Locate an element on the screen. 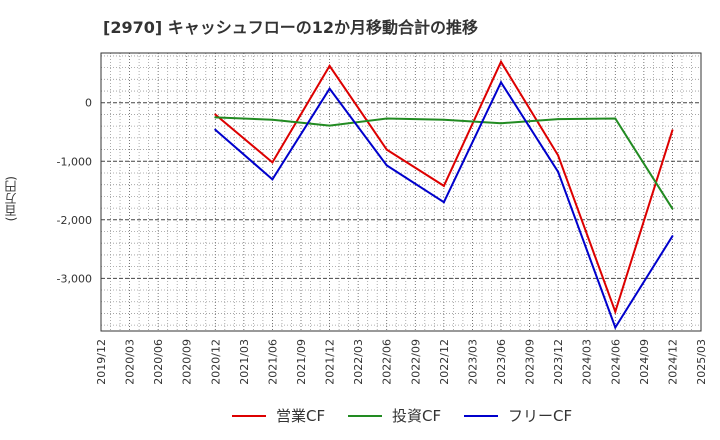 The height and width of the screenshot is (440, 720). y-tick-label: -2,000 is located at coordinates (74, 220).